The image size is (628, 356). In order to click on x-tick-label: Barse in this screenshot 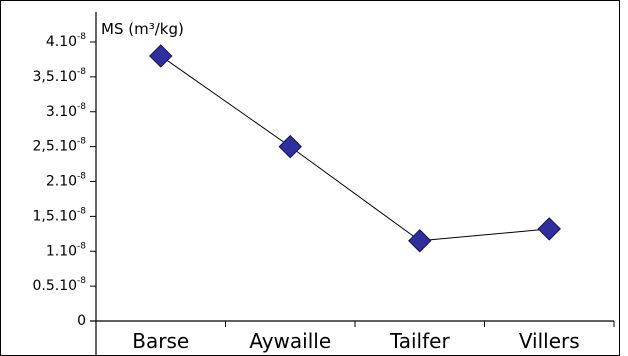, I will do `click(160, 341)`.